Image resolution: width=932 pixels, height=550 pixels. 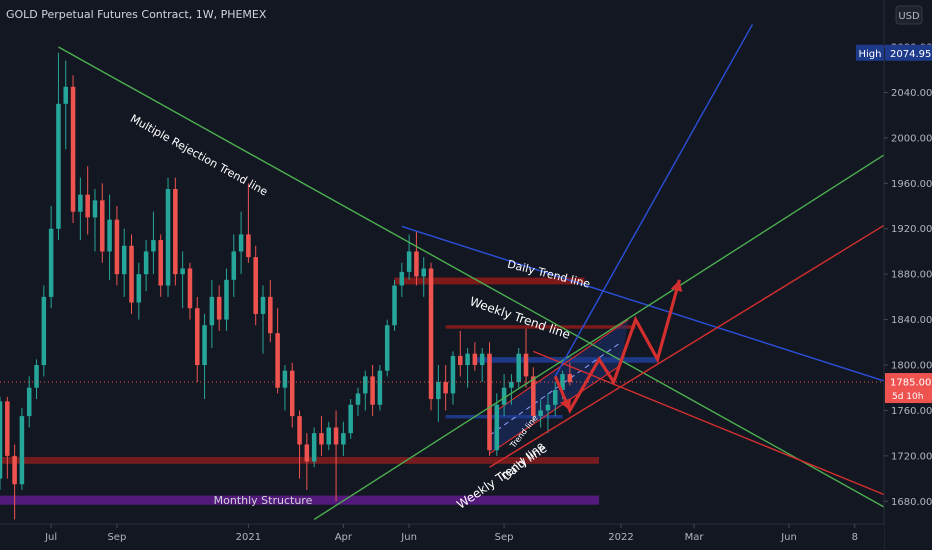 I want to click on x-tick-label: Jul, so click(x=50, y=537).